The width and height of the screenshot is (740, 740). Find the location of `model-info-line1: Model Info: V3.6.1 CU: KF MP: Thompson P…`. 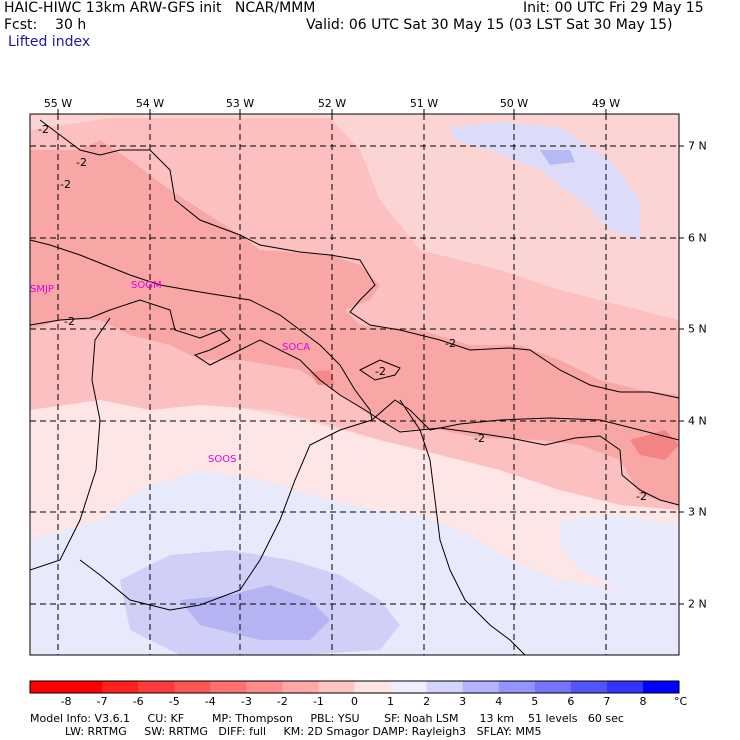

model-info-line1: Model Info: V3.6.1 CU: KF MP: Thompson P… is located at coordinates (327, 718).